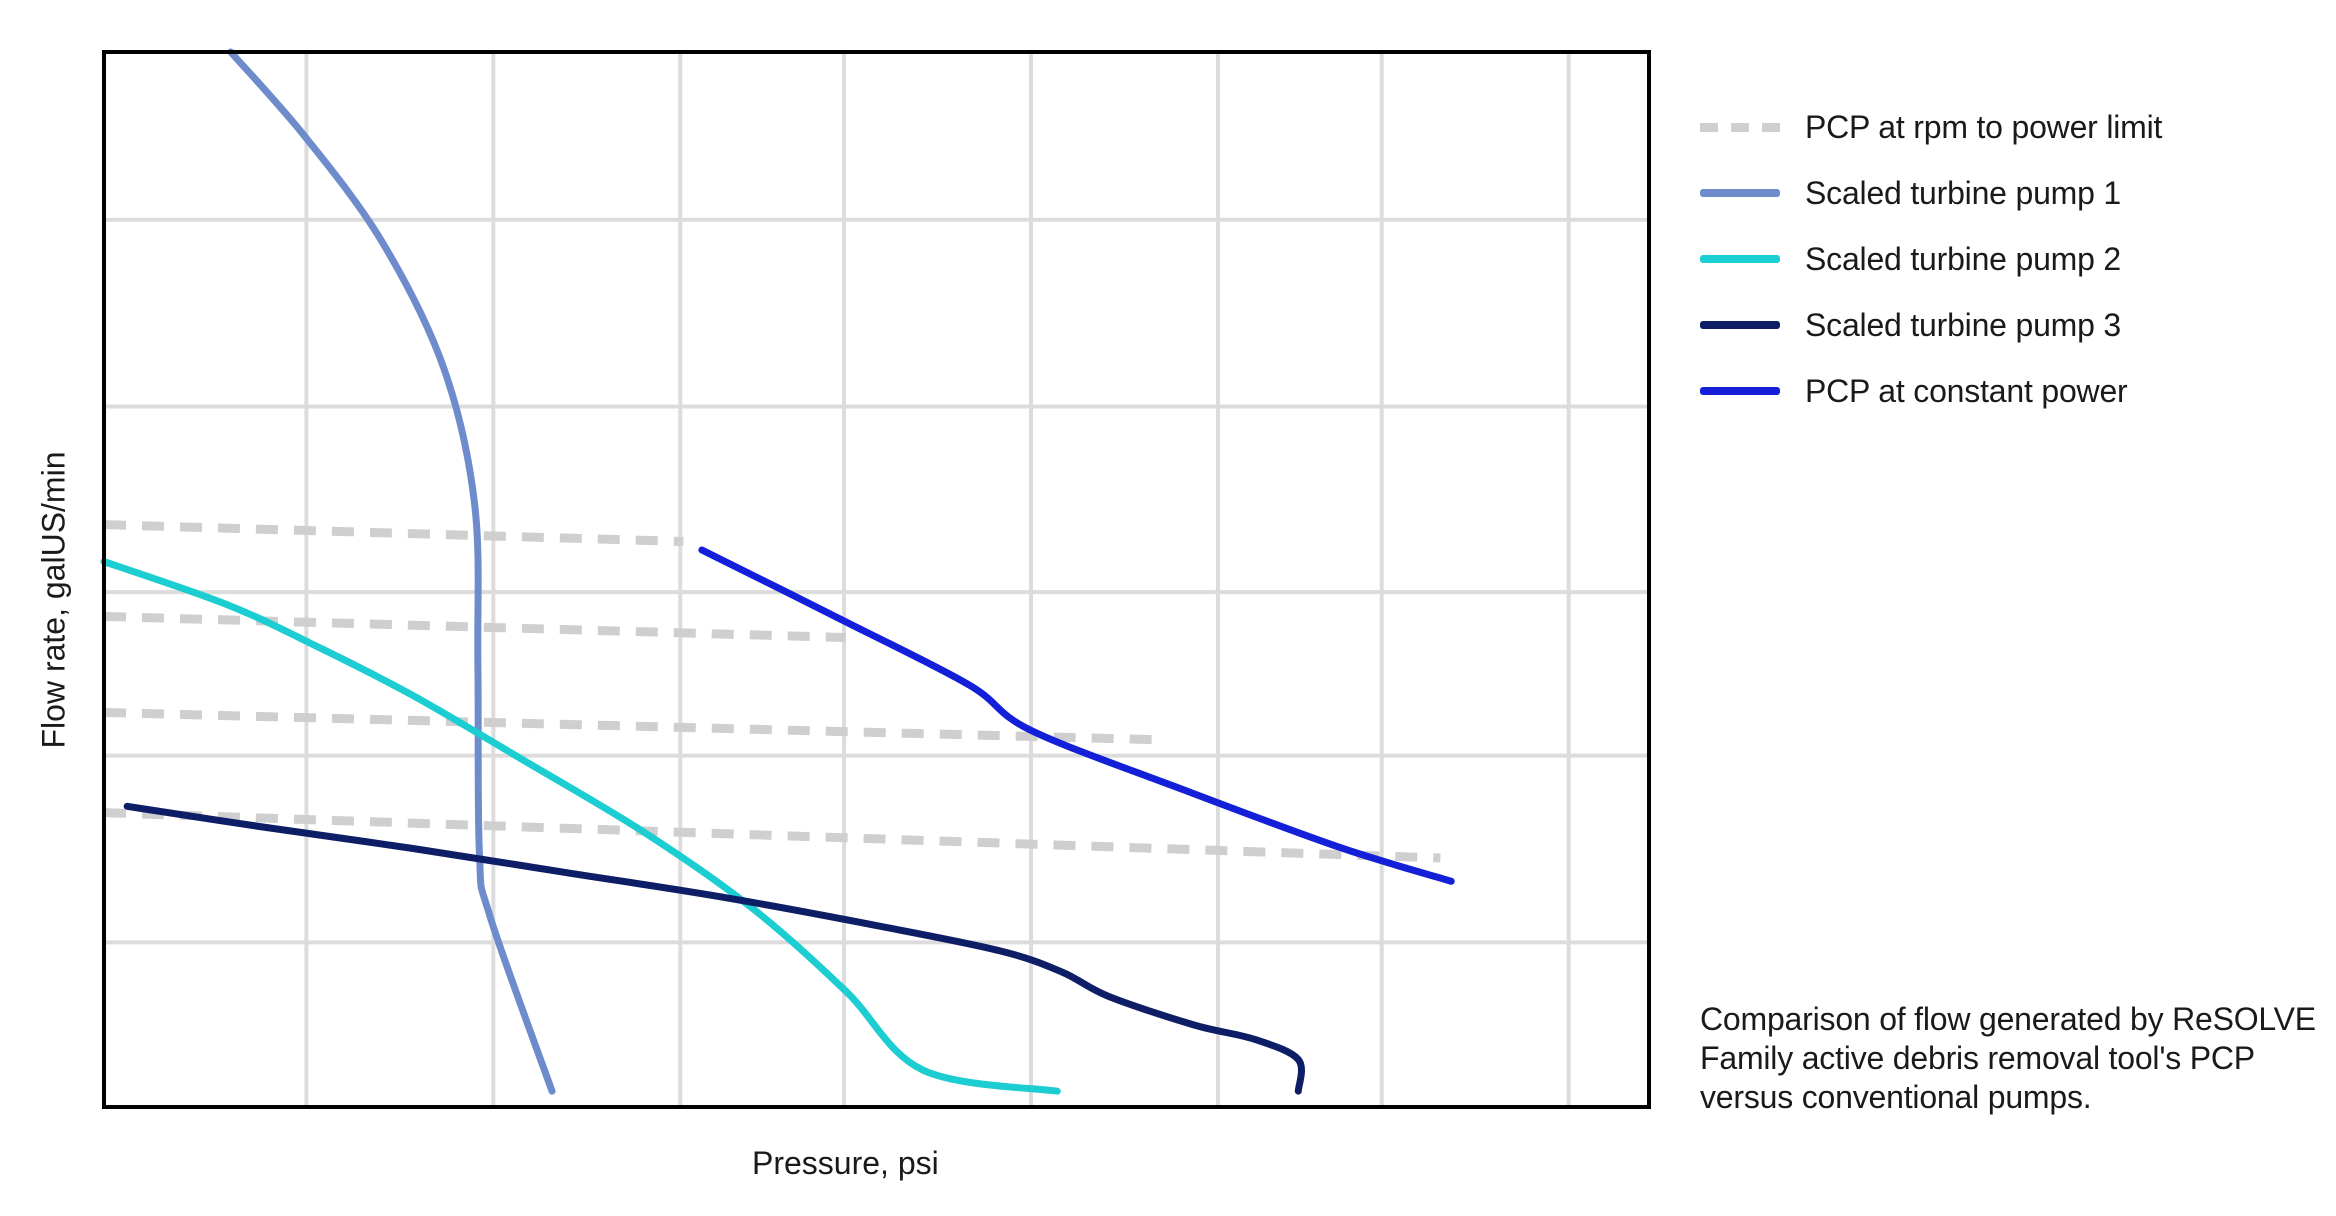 This screenshot has height=1216, width=2336. I want to click on legend-label: Scaled turbine pump 1, so click(1963, 192).